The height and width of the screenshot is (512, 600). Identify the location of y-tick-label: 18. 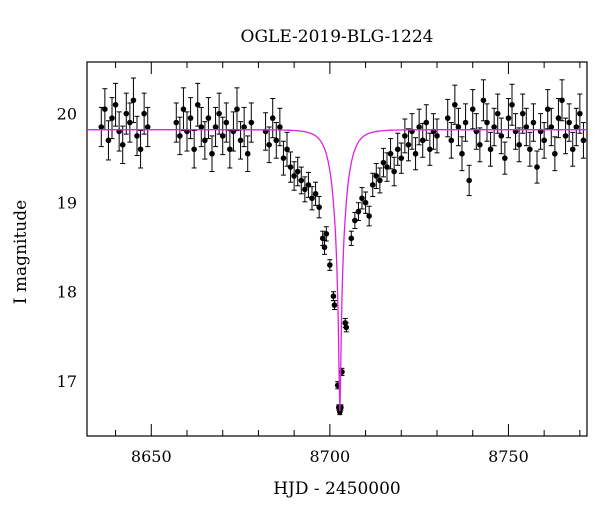
(67, 292).